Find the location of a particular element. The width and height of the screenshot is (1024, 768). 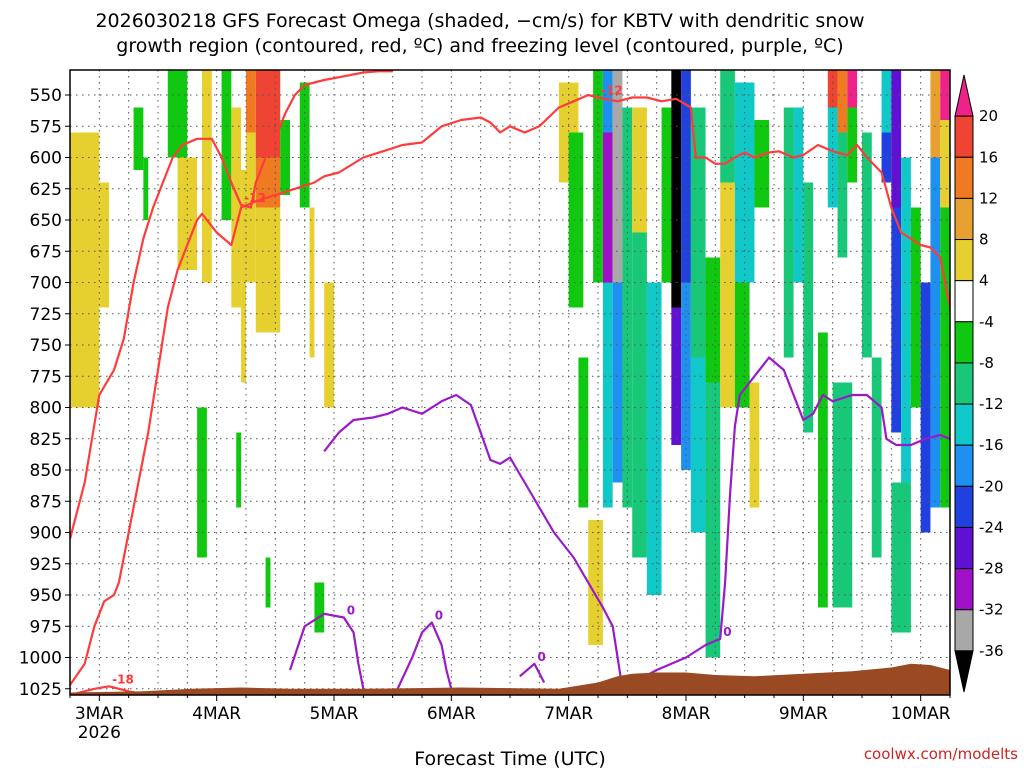

y-tick-label: 575 is located at coordinates (46, 127).